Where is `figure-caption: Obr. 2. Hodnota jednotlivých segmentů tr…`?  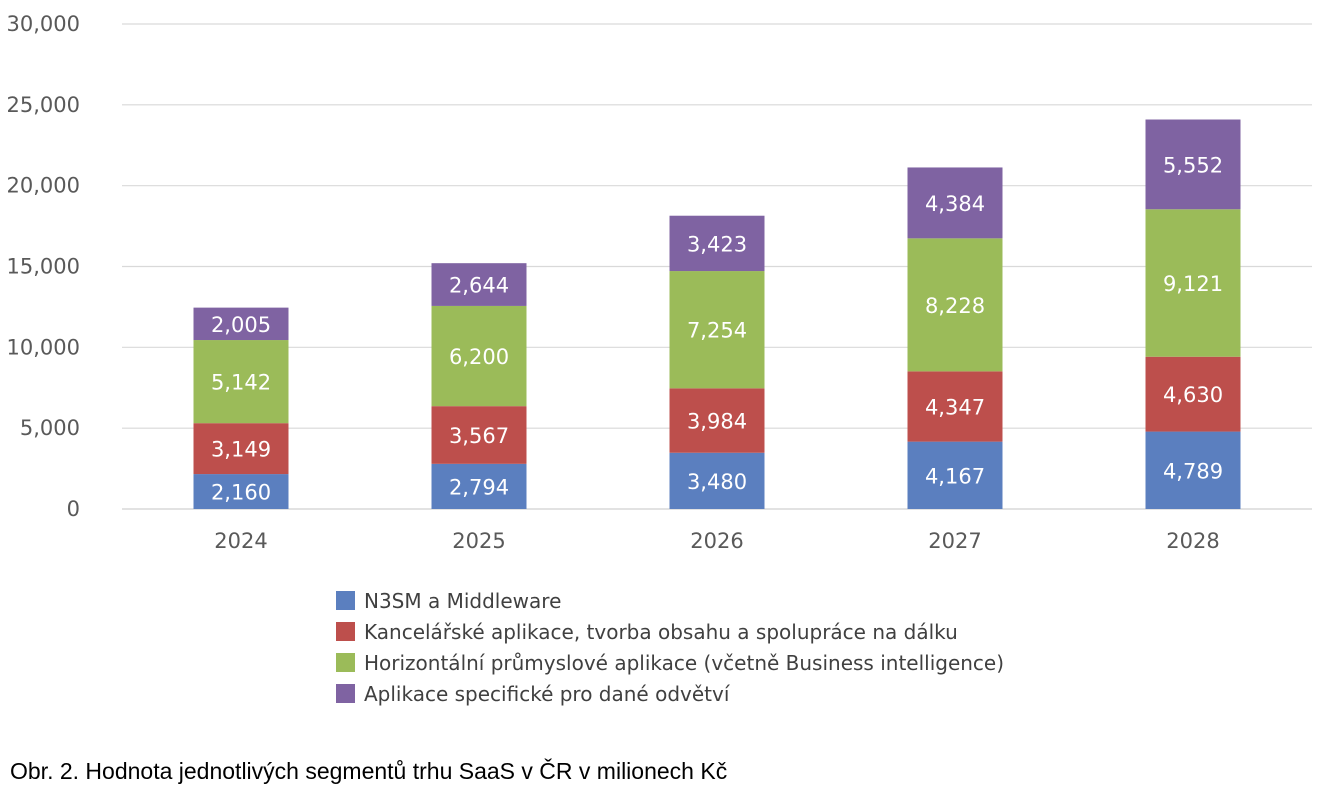
figure-caption: Obr. 2. Hodnota jednotlivých segmentů tr… is located at coordinates (369, 771).